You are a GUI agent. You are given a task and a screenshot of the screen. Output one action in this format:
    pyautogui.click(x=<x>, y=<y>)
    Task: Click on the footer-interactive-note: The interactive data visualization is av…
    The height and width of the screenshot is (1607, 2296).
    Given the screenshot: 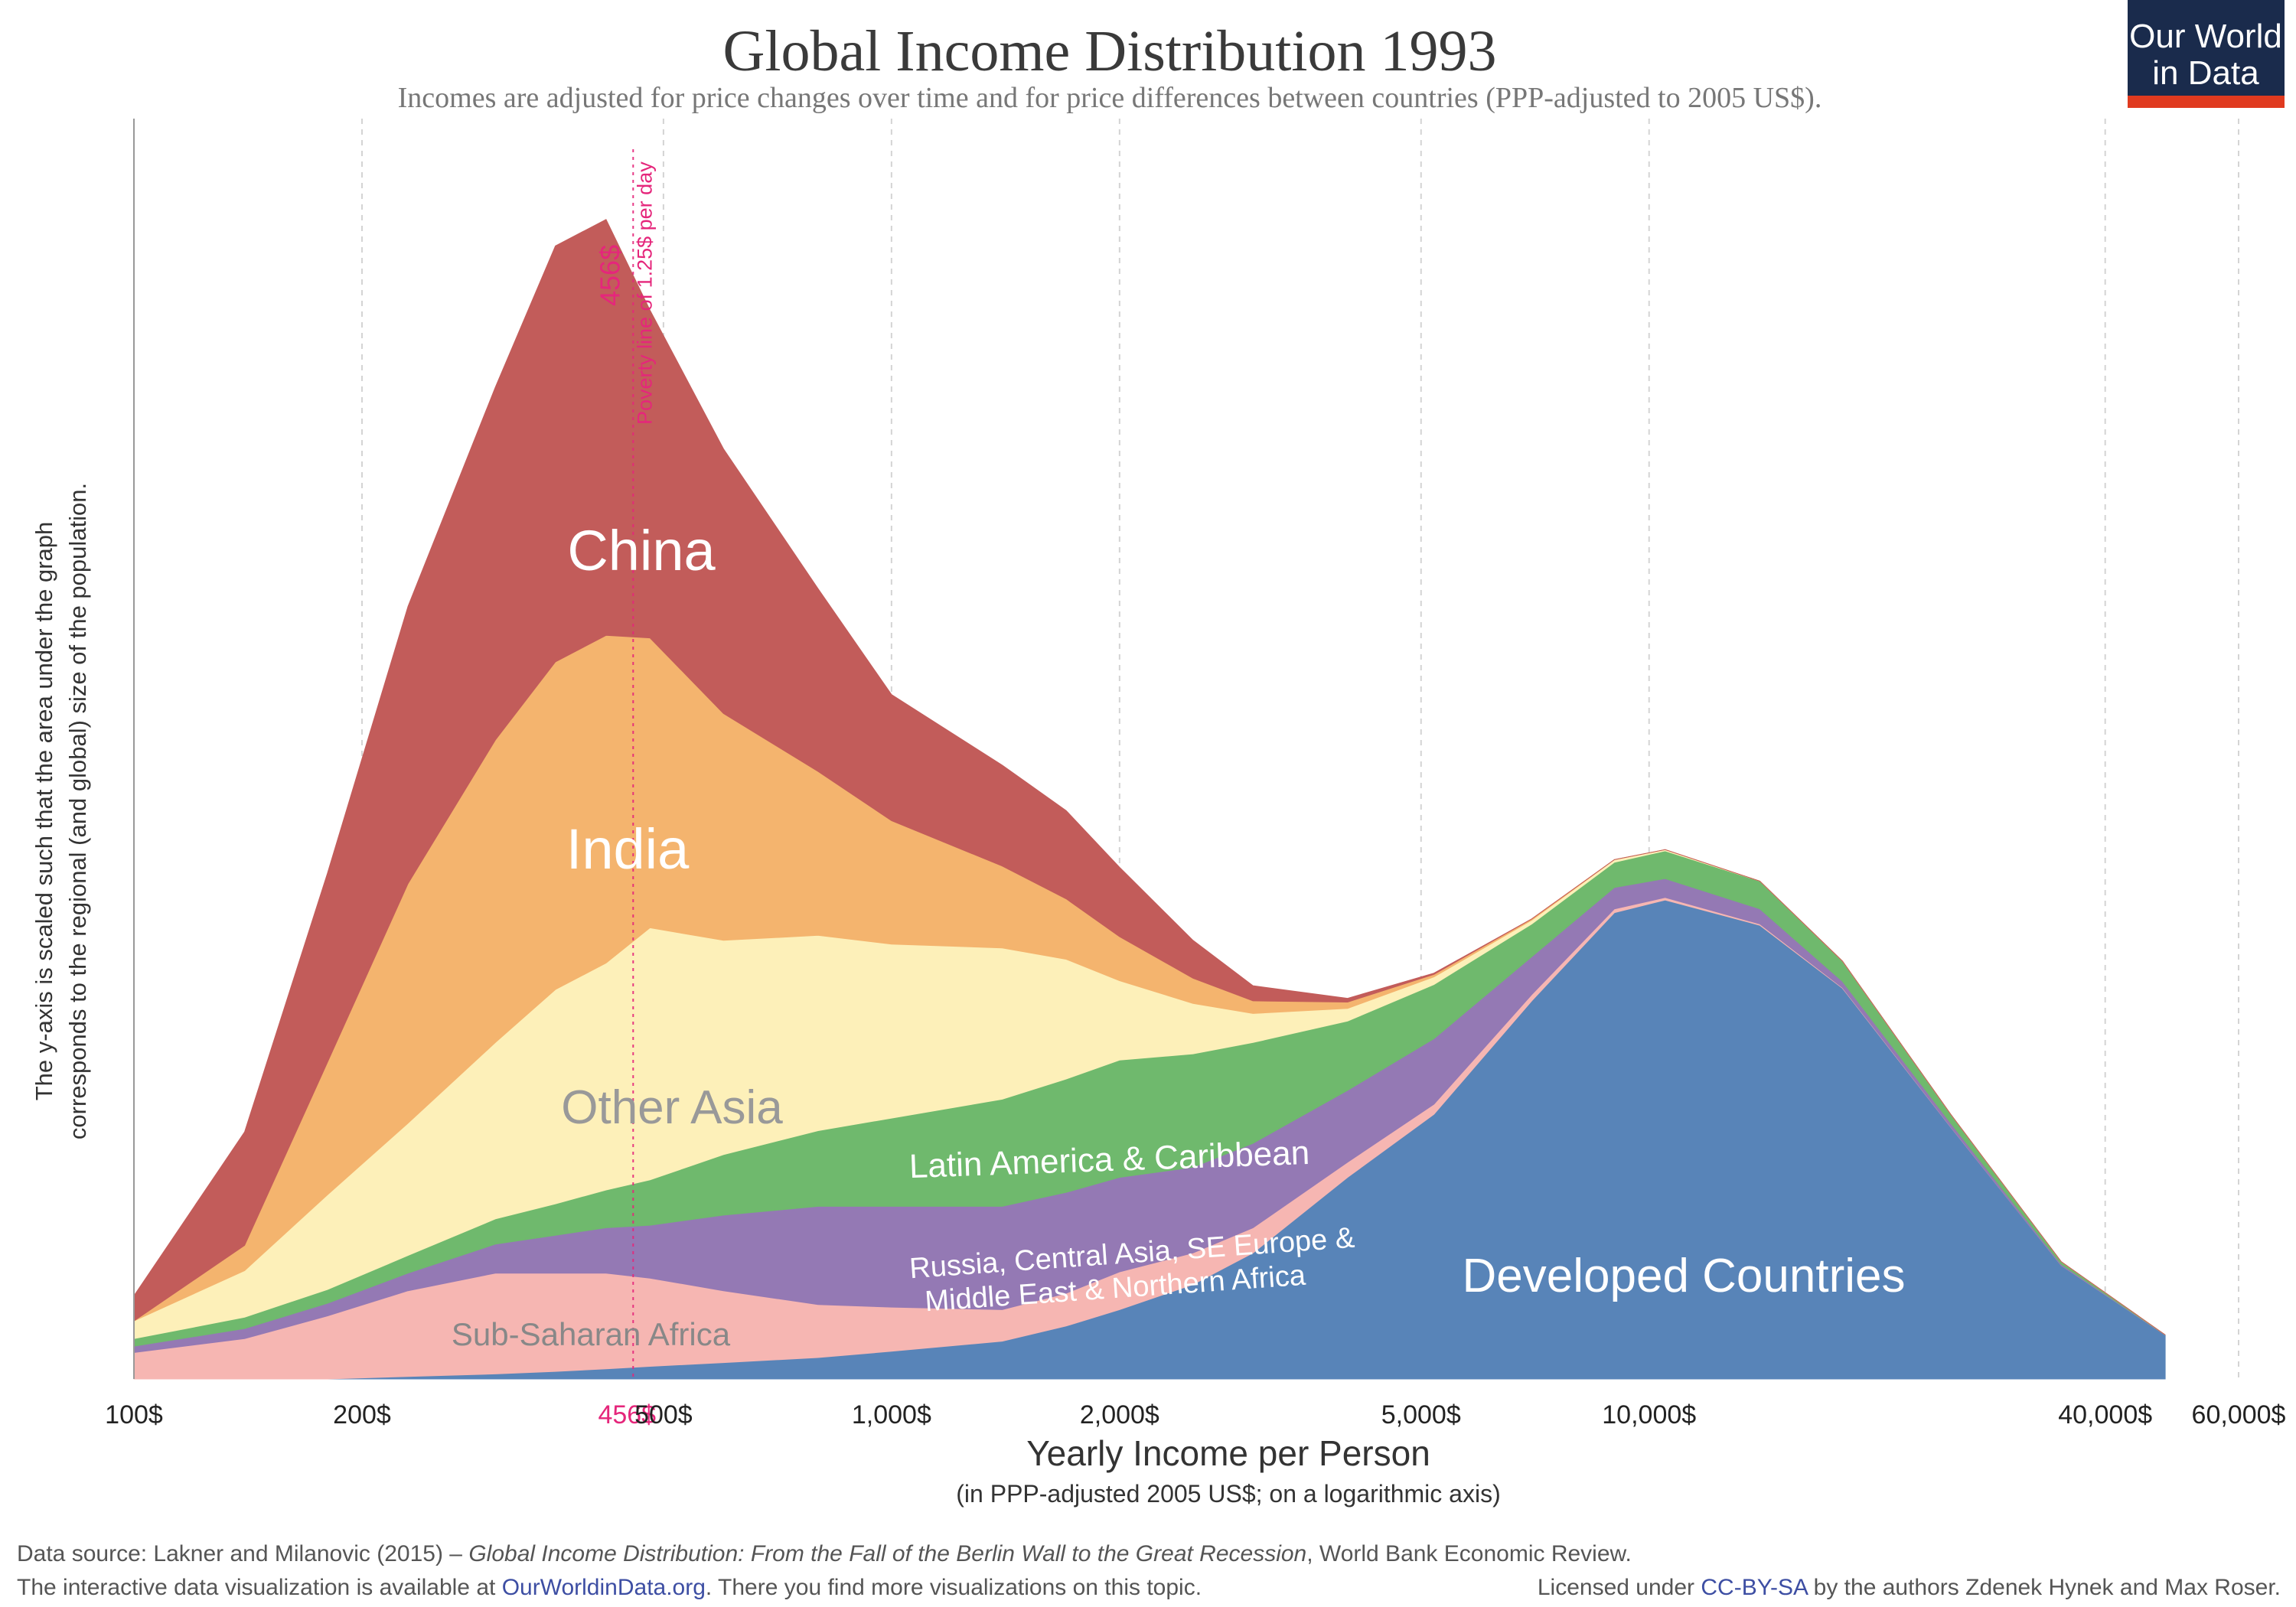 What is the action you would take?
    pyautogui.click(x=609, y=1588)
    